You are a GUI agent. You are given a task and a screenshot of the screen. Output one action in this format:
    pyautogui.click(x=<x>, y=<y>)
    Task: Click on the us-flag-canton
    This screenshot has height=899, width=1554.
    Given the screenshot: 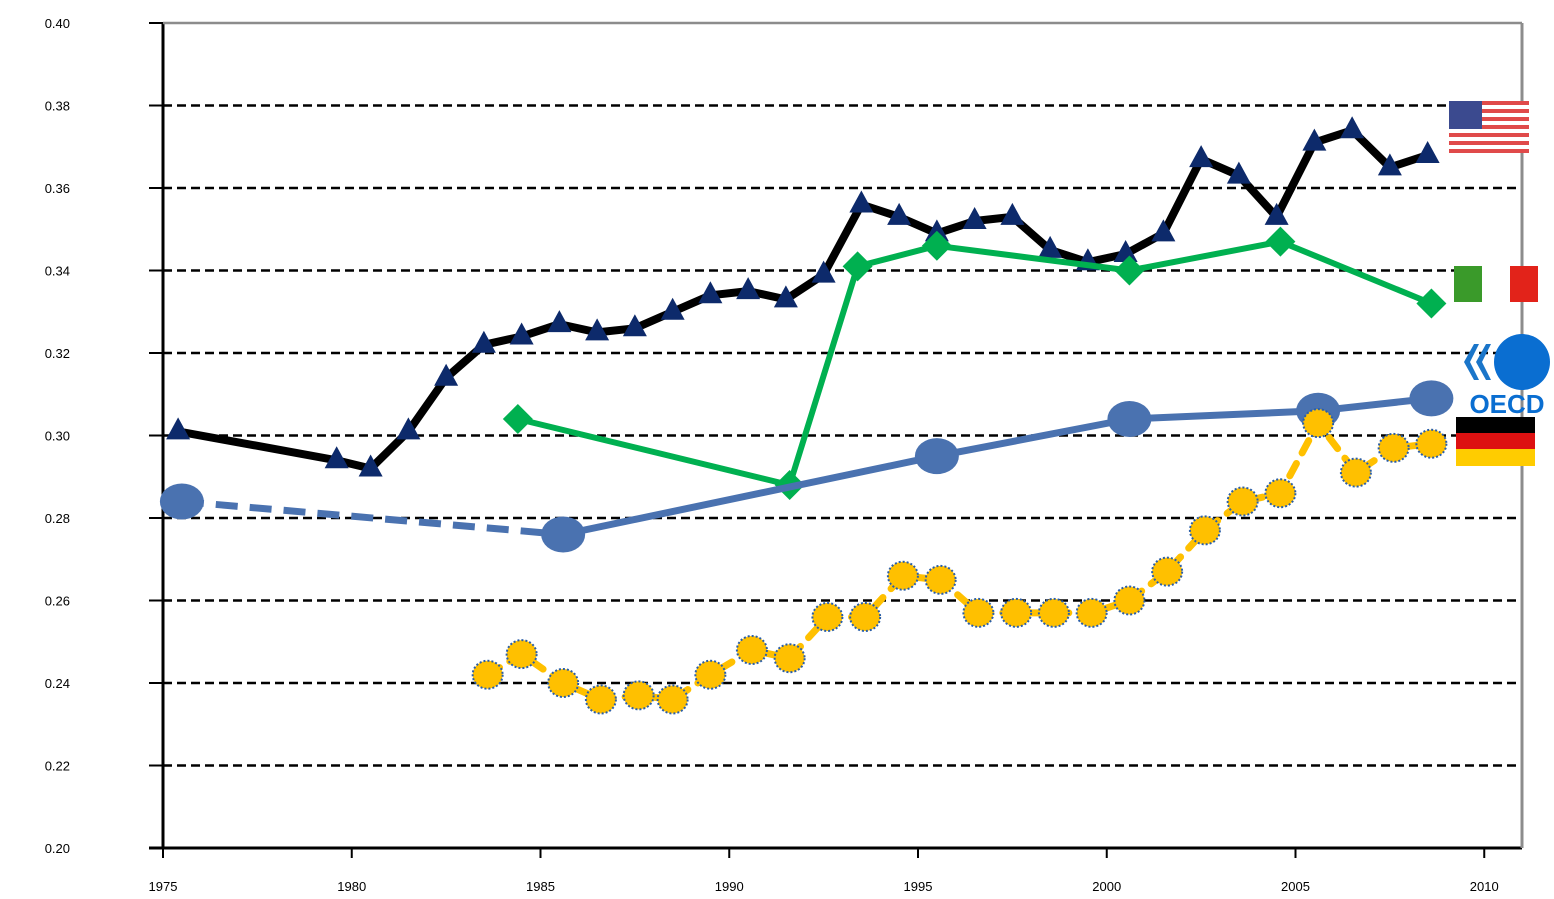 What is the action you would take?
    pyautogui.click(x=1465, y=115)
    